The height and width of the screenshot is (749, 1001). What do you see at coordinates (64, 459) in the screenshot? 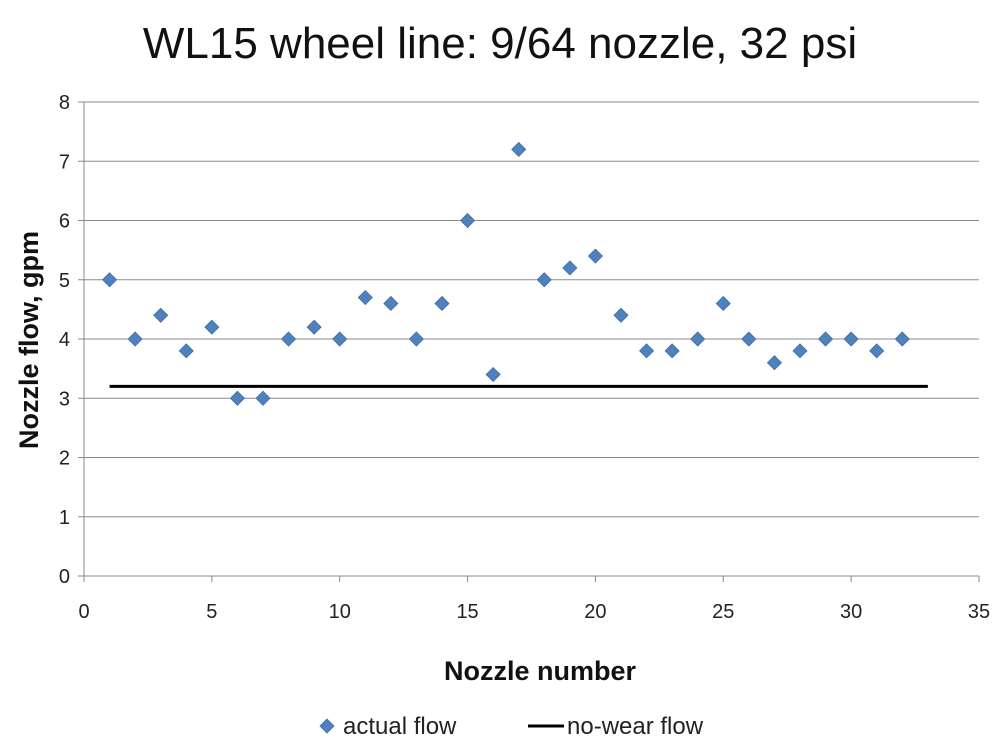
I see `y-tick-label-2: 2` at bounding box center [64, 459].